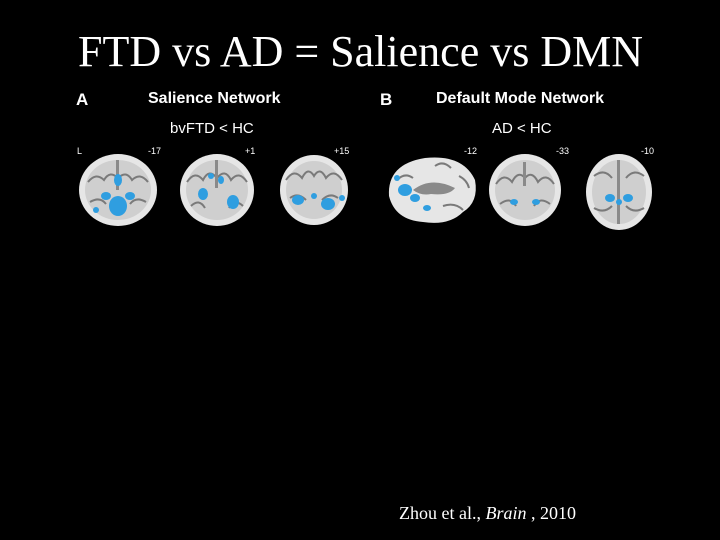 Image resolution: width=720 pixels, height=540 pixels. Describe the element at coordinates (80, 151) in the screenshot. I see `panel-a-side-label: L` at that location.